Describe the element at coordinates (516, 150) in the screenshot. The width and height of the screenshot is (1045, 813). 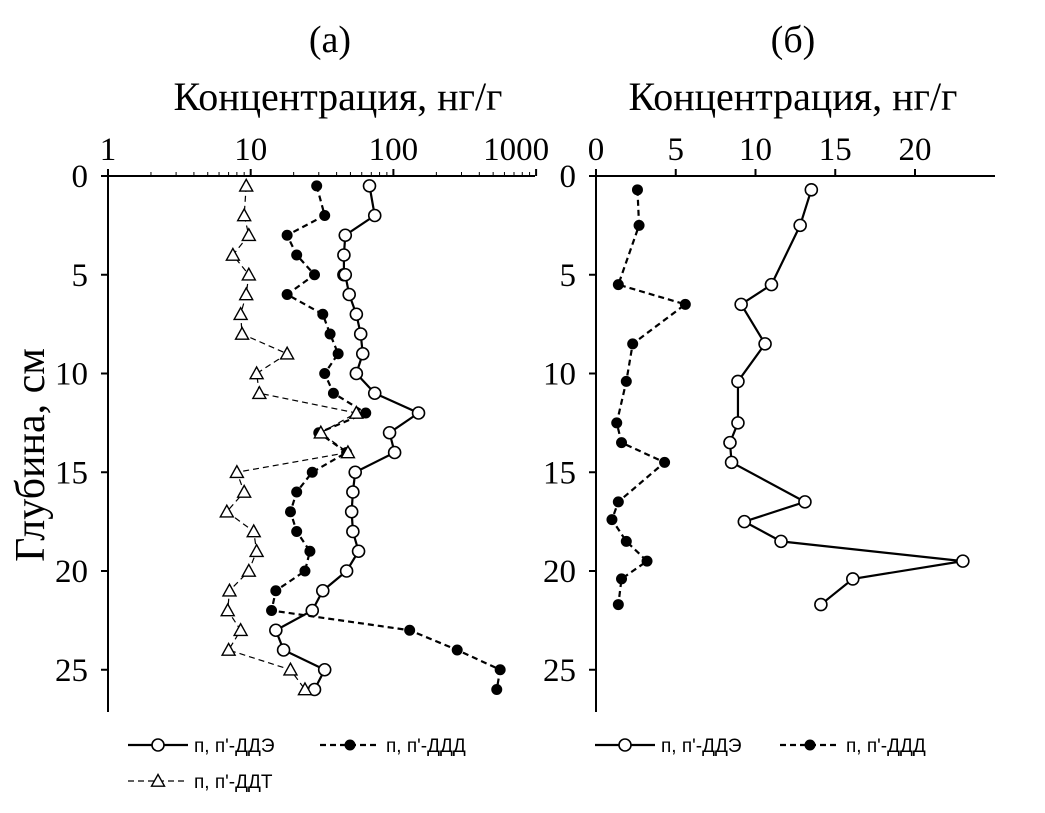
I see `x-tick-label: 1000` at that location.